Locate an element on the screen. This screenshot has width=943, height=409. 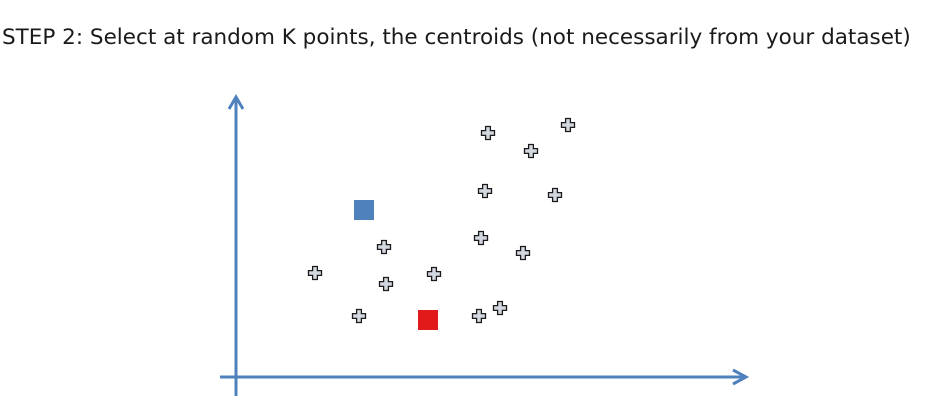
centroid-blue is located at coordinates (364, 210).